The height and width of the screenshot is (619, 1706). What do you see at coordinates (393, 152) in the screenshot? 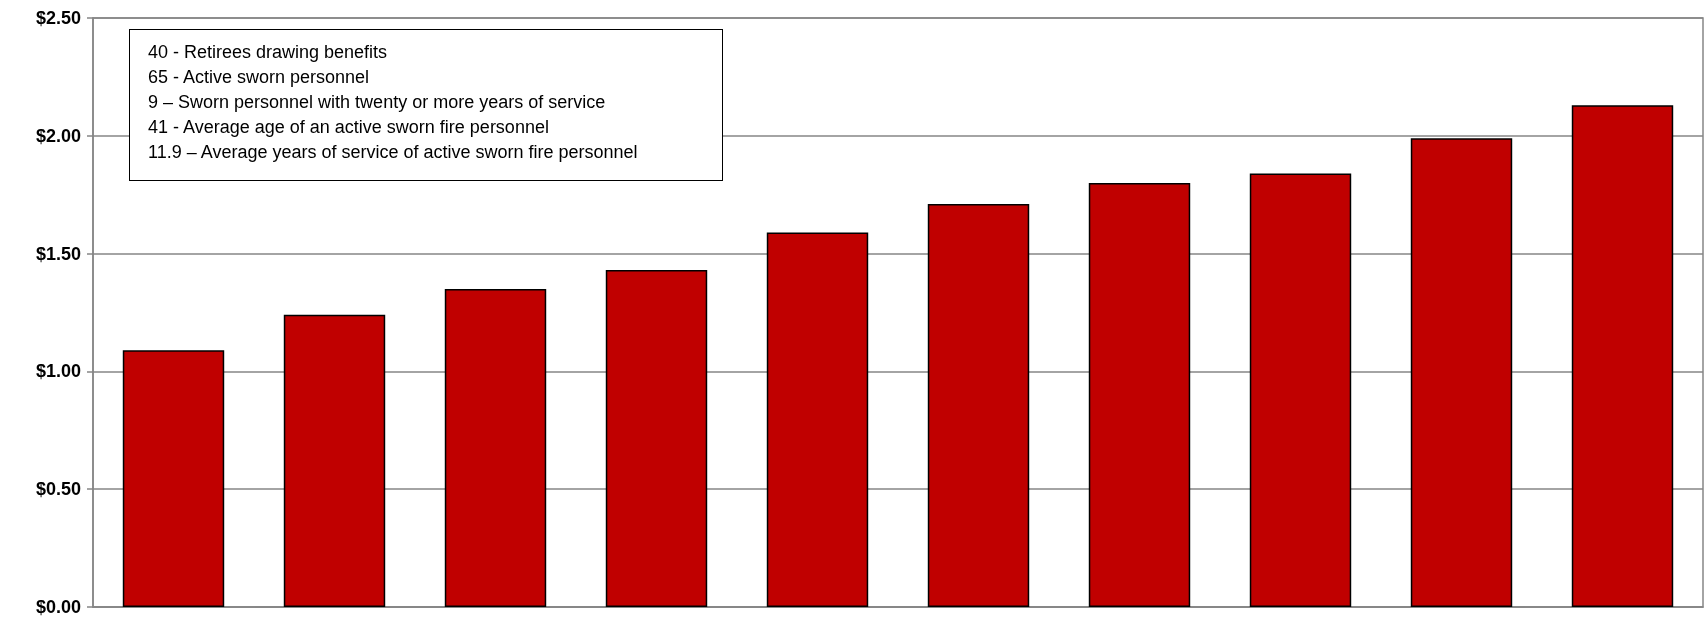
I see `annotation: 11.9 – Average years of service of active sworn fire personnel` at bounding box center [393, 152].